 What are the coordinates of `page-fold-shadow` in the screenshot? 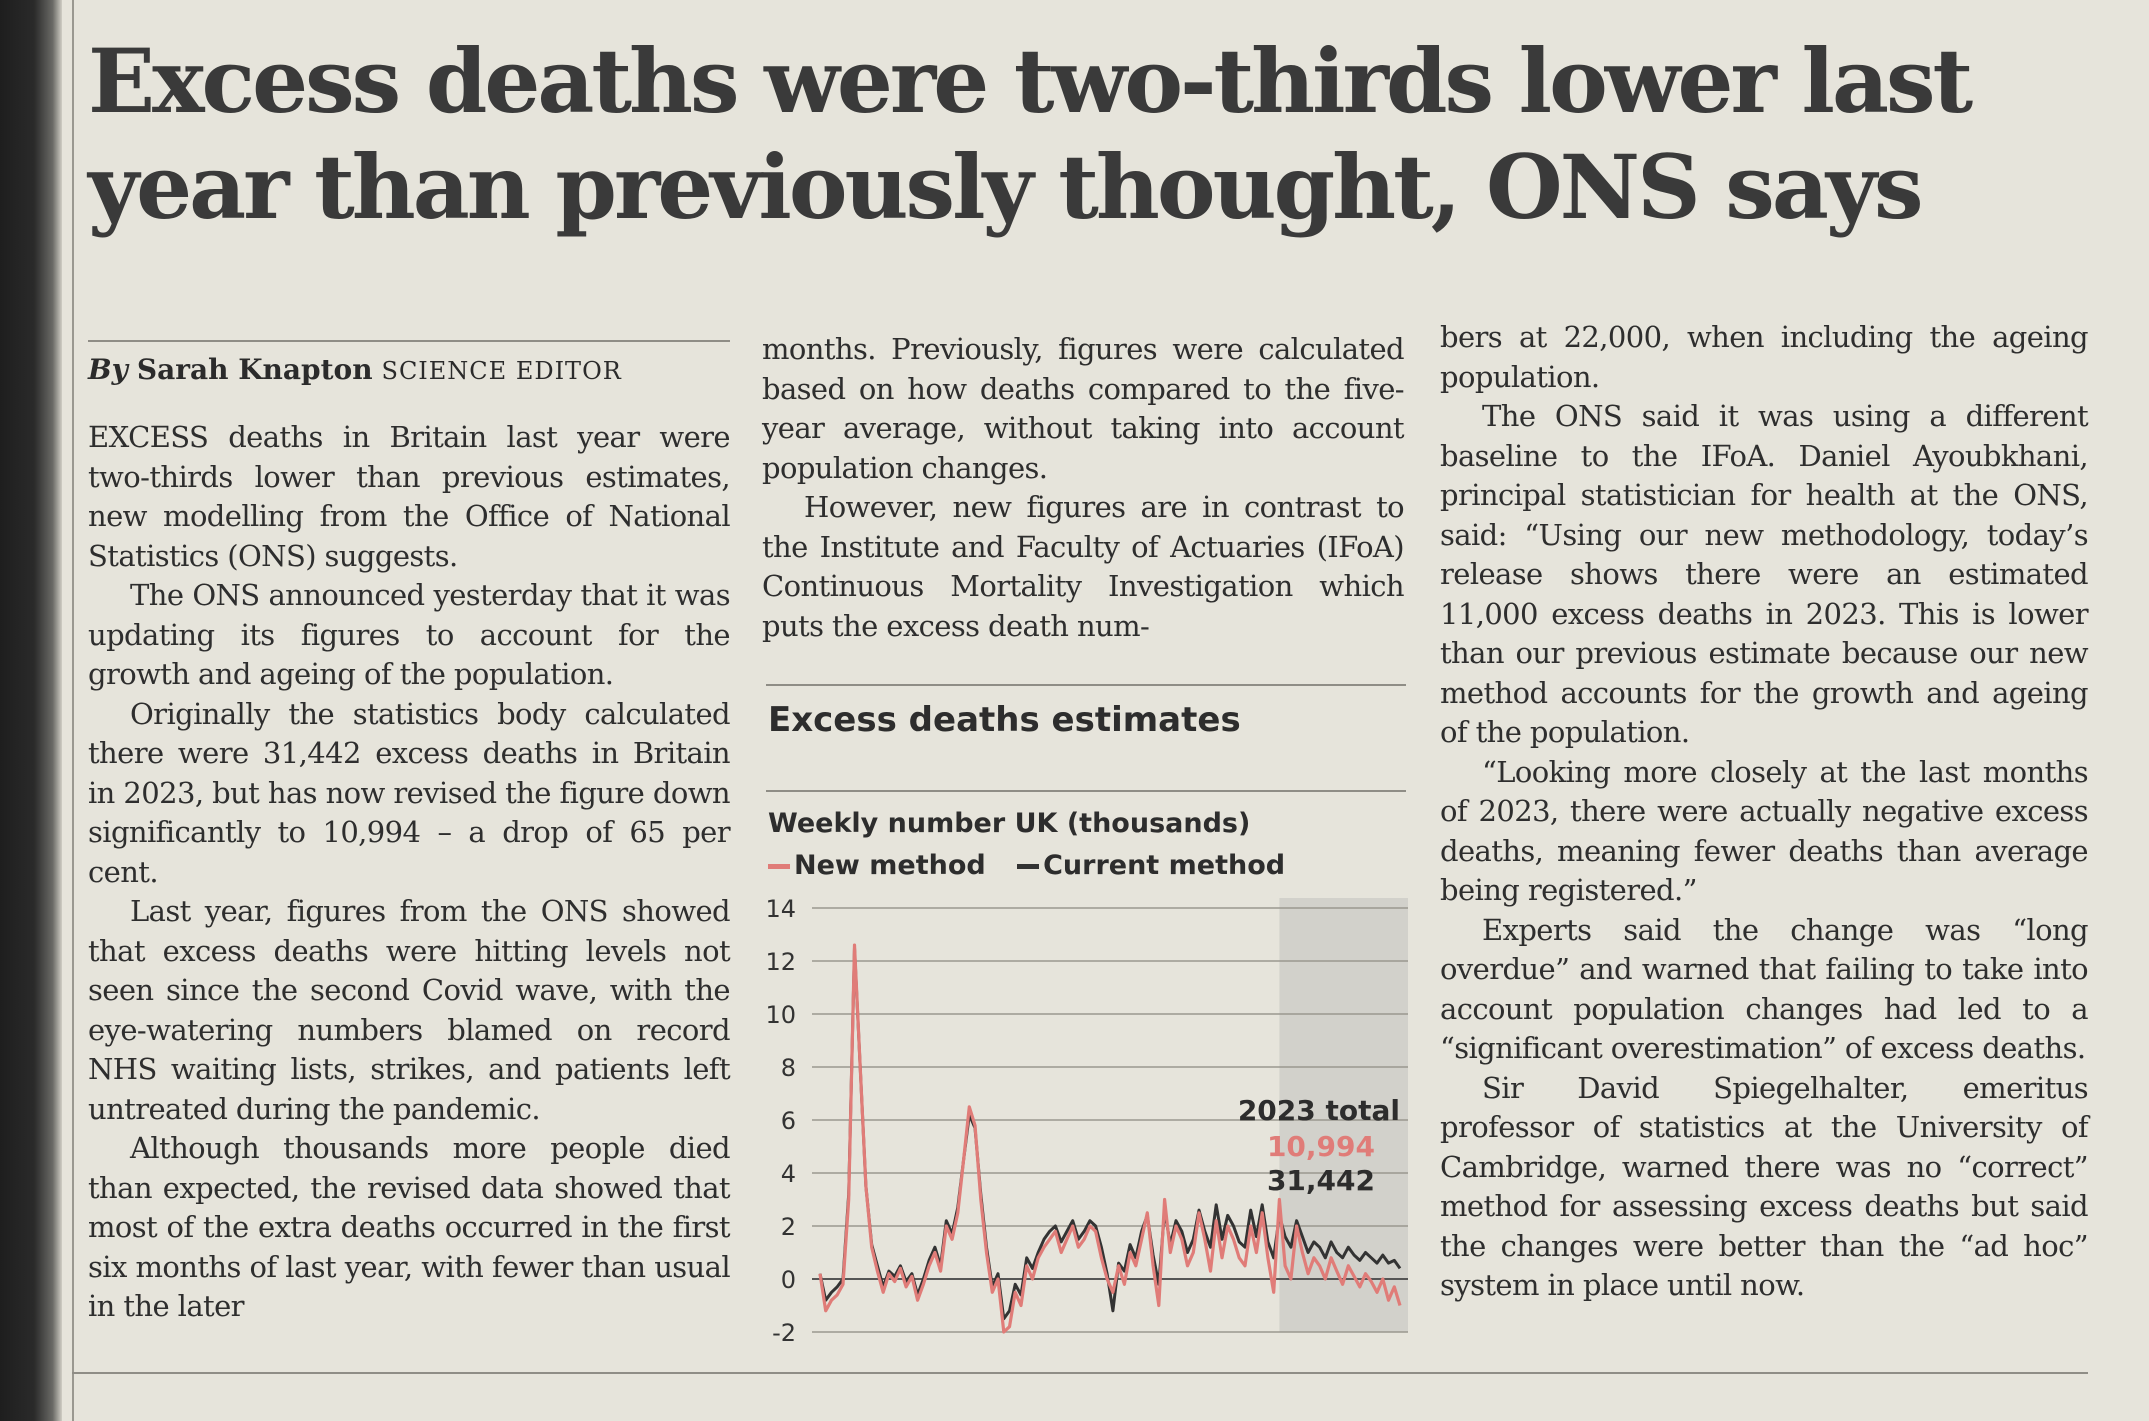 It's located at (31, 710).